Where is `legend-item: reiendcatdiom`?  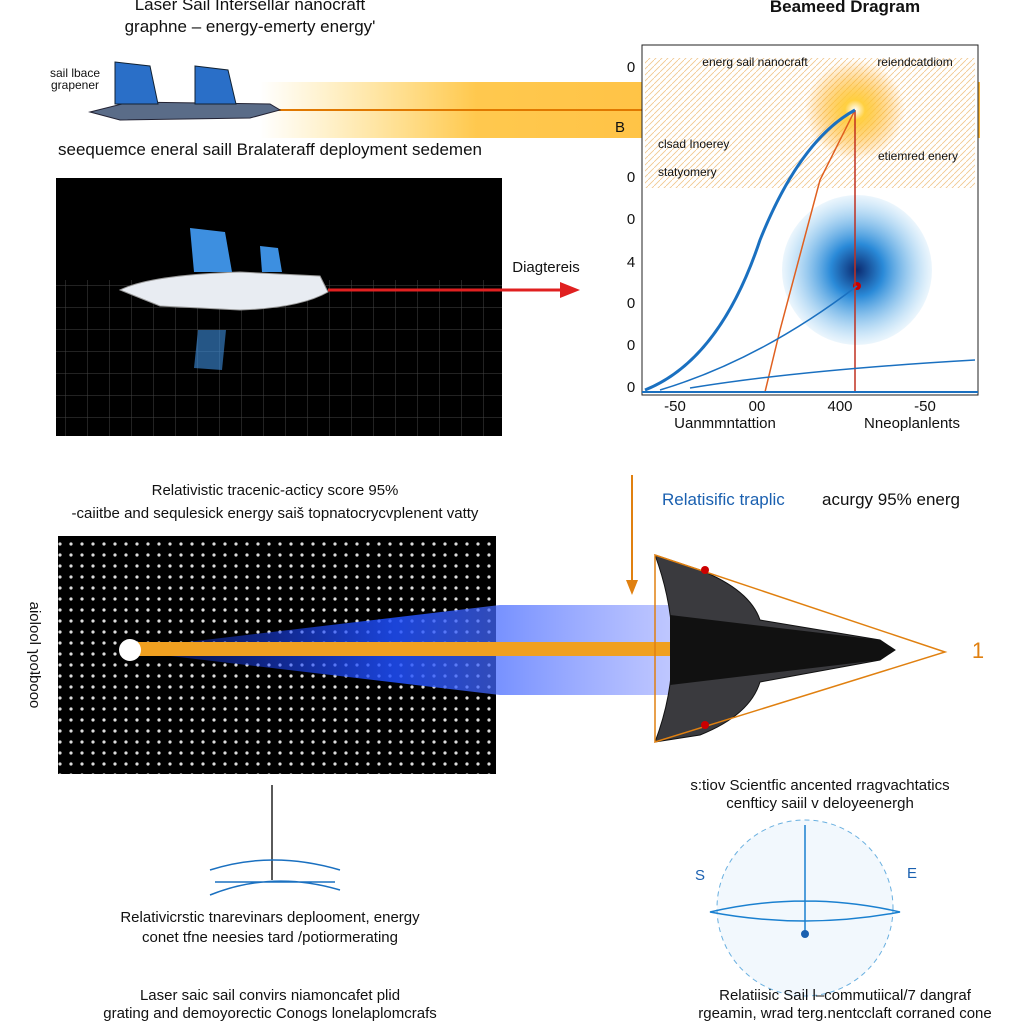
legend-item: reiendcatdiom is located at coordinates (914, 62).